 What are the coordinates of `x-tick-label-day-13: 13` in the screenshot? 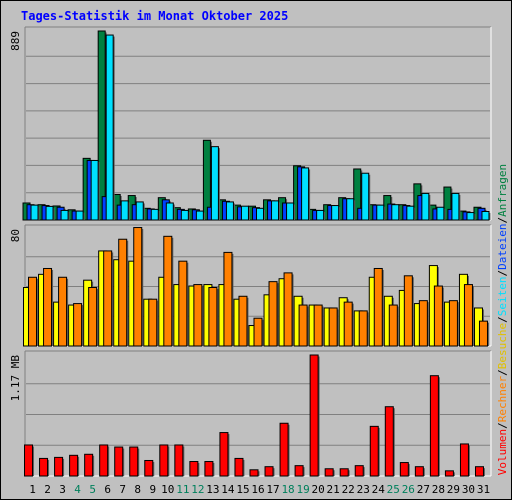 It's located at (212, 489).